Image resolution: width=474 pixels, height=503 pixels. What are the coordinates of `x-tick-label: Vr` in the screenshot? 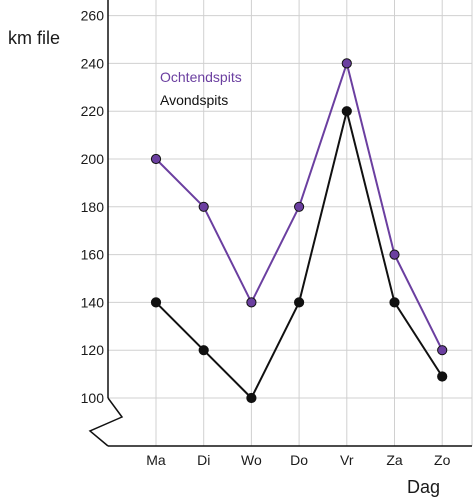 It's located at (347, 460).